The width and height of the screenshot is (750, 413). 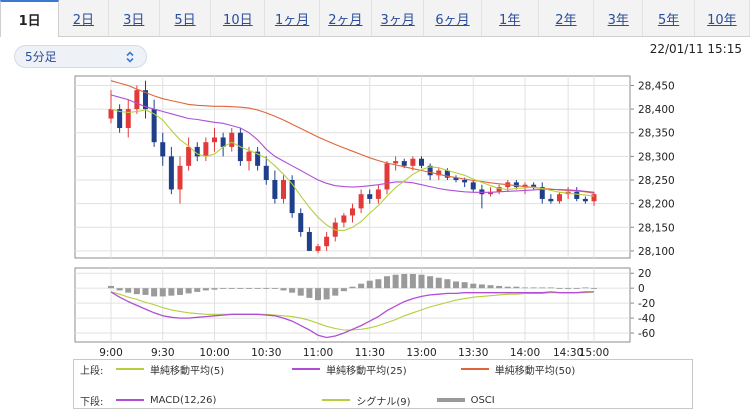 I want to click on chevron-updown-icon, so click(x=130, y=56).